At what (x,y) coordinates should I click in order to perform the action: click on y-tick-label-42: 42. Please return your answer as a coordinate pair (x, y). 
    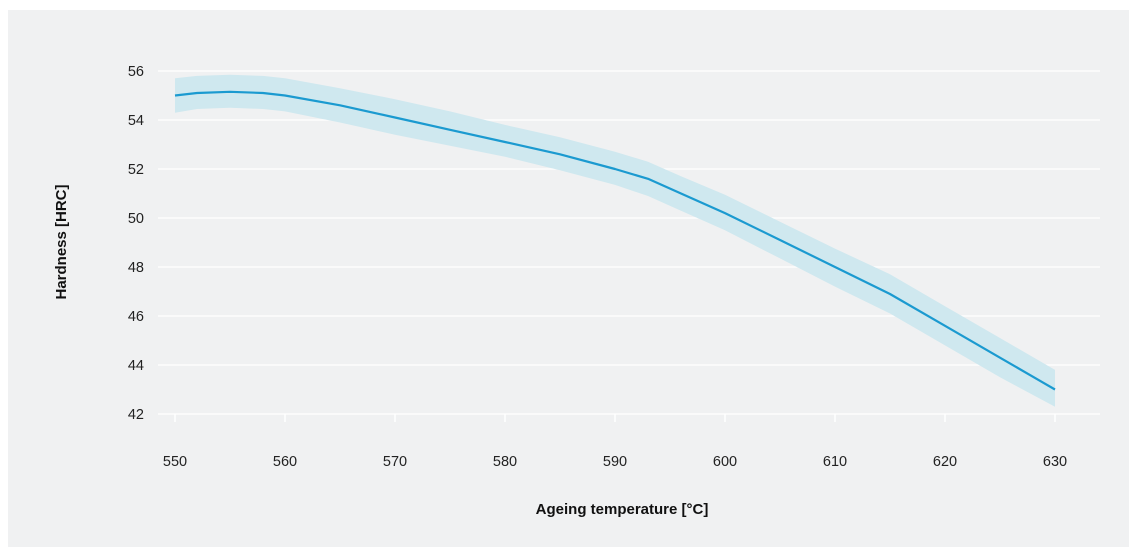
    Looking at the image, I should click on (136, 415).